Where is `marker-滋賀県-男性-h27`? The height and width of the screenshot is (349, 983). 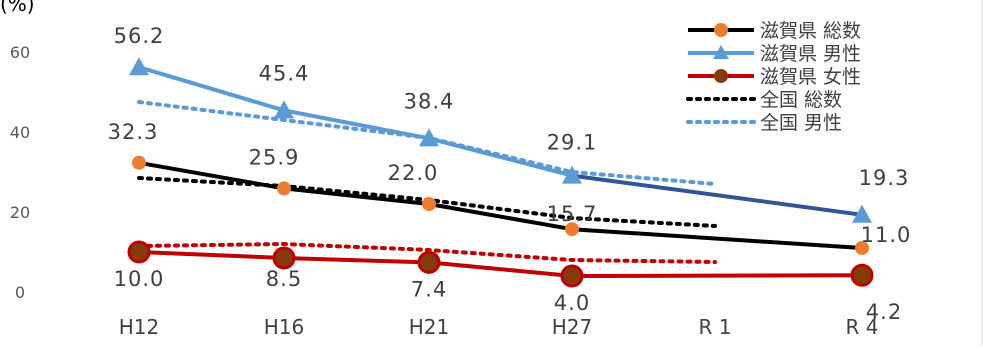 marker-滋賀県-男性-h27 is located at coordinates (572, 174).